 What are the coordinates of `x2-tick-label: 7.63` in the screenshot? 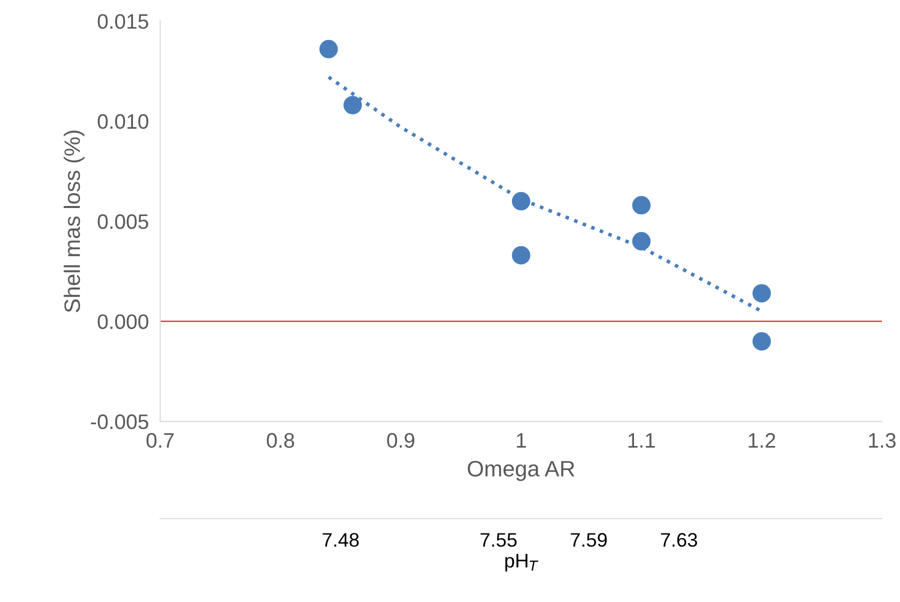 It's located at (679, 540).